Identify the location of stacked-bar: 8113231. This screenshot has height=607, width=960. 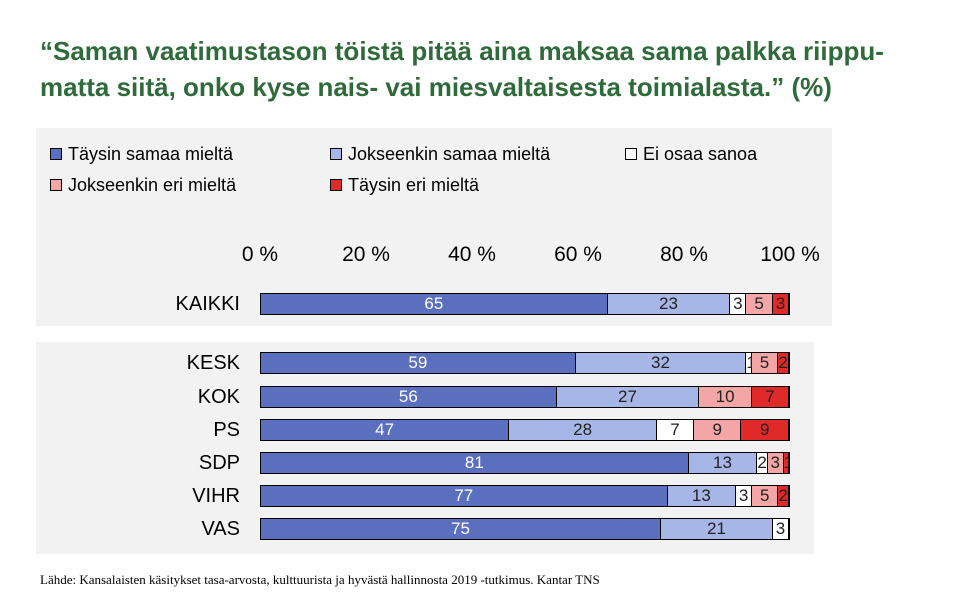
(525, 463).